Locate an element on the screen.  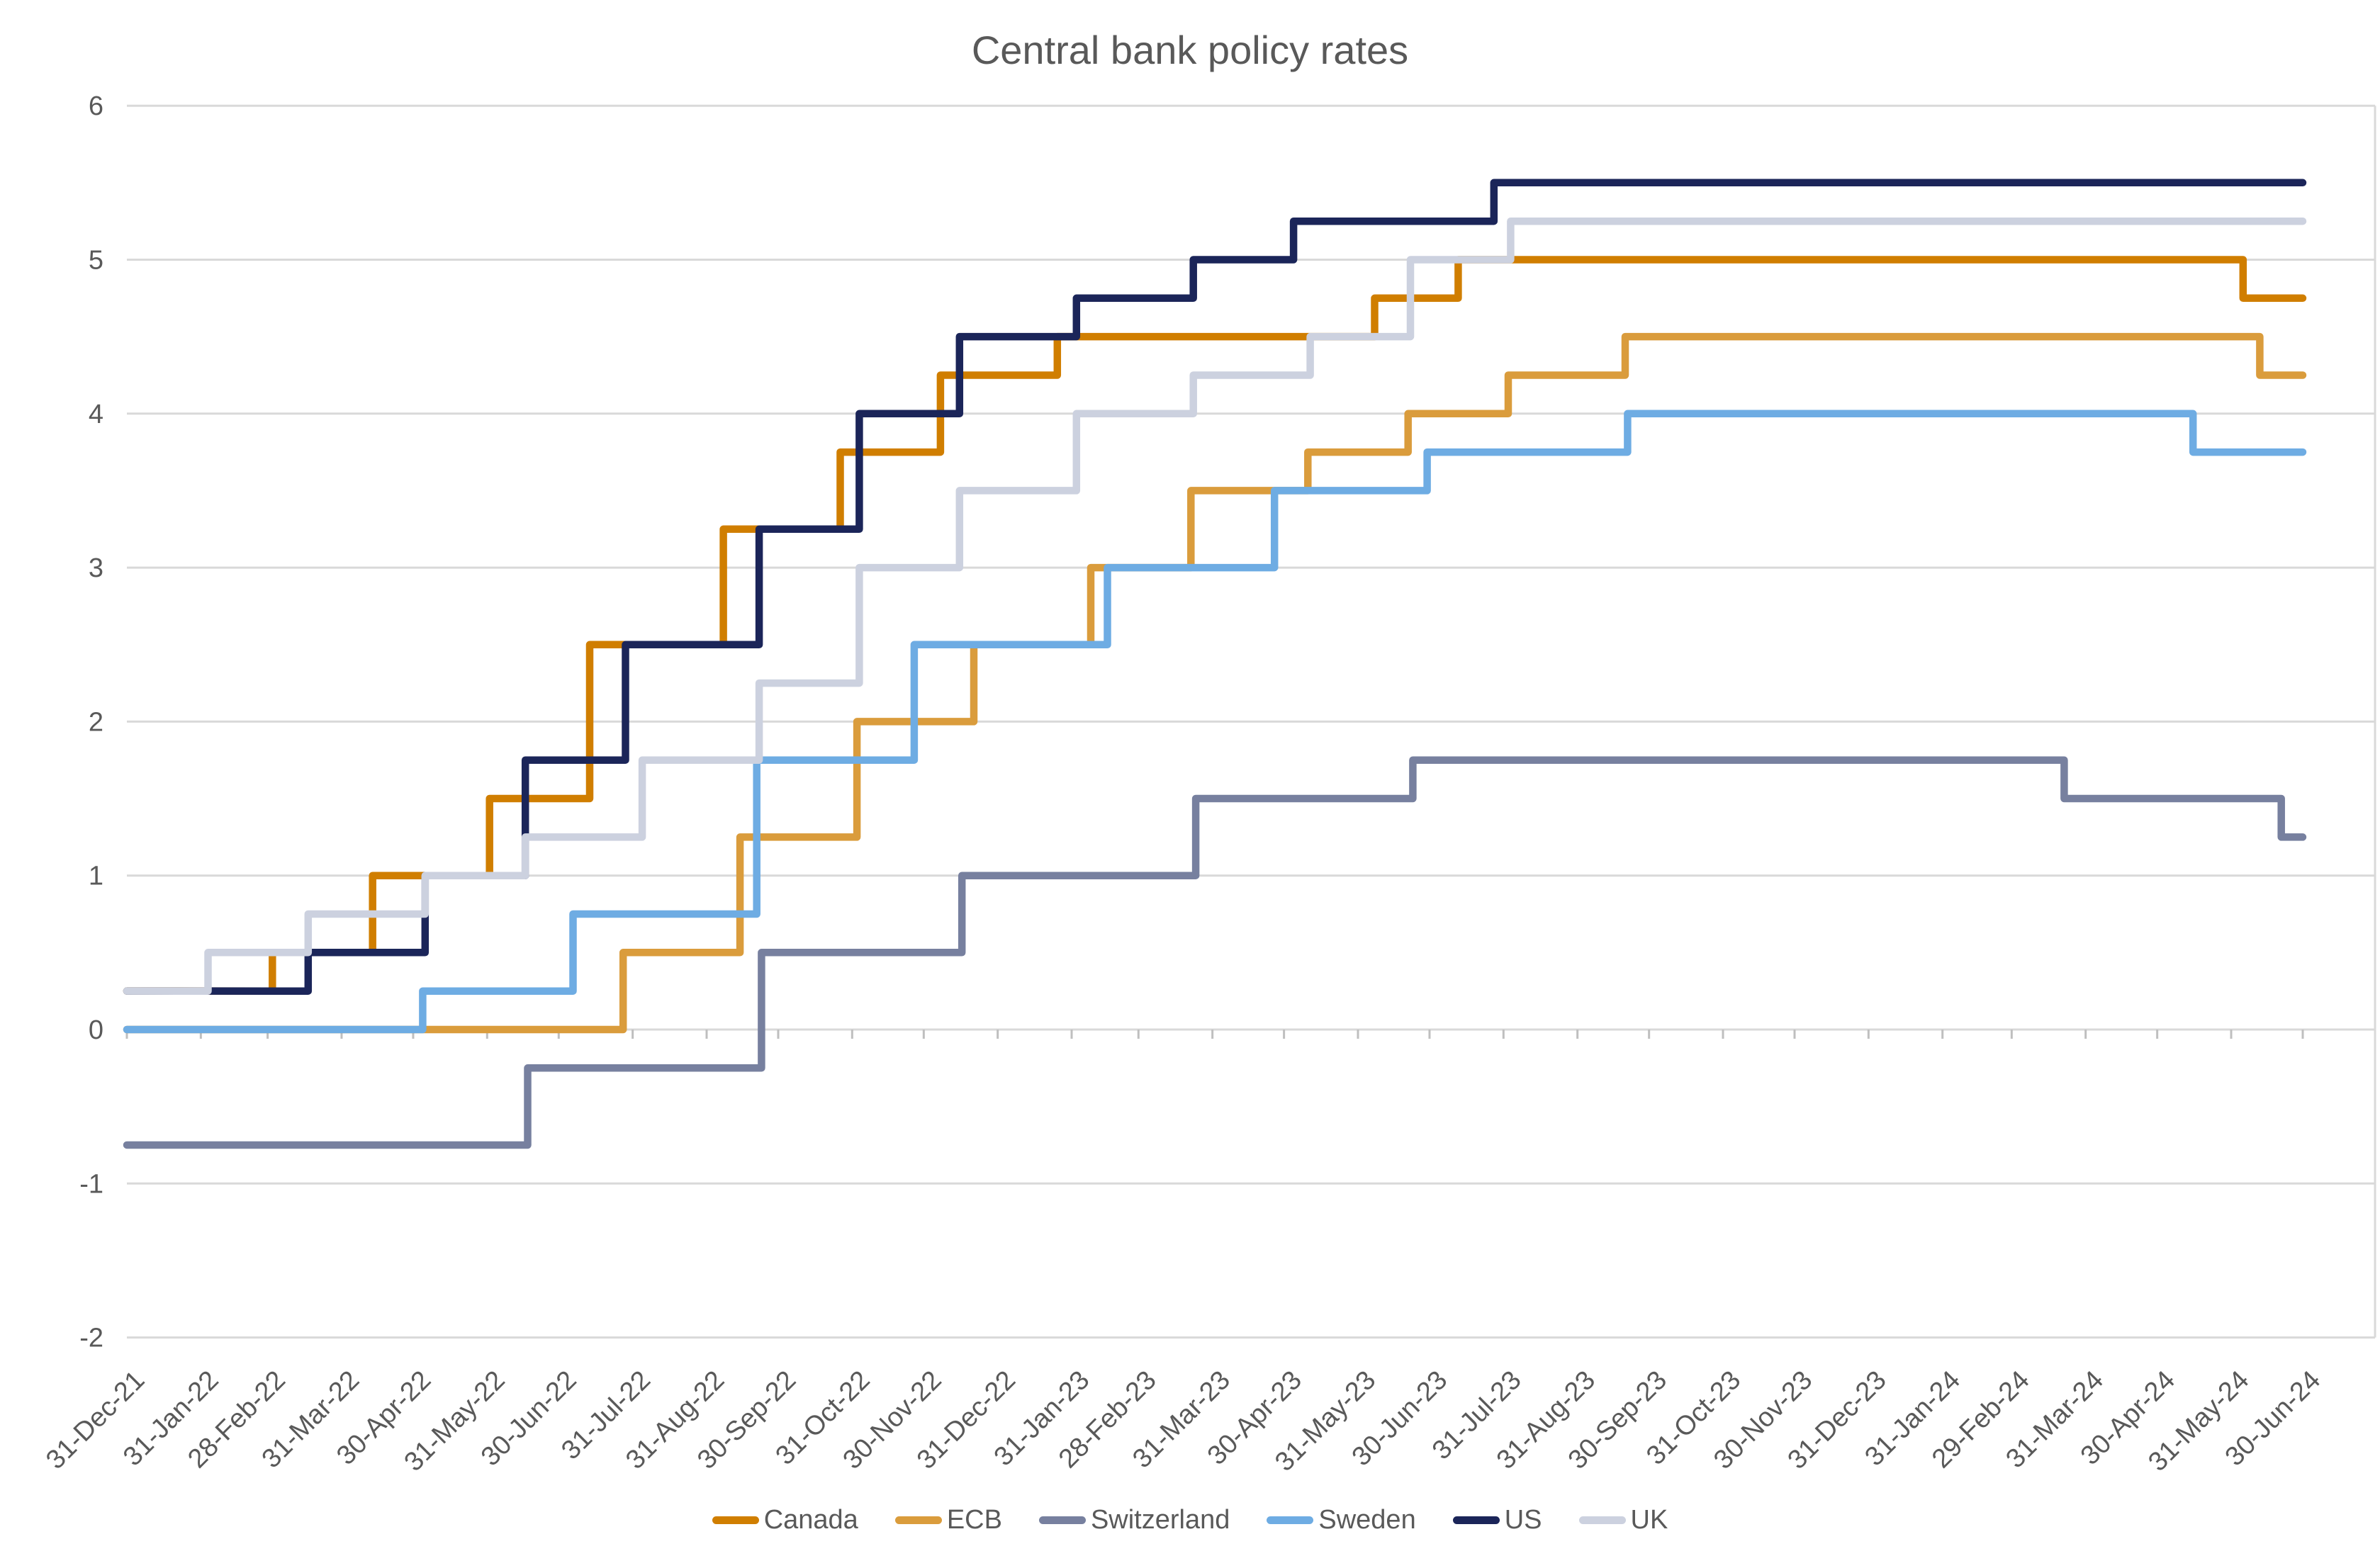
legend-swatch-ecb is located at coordinates (918, 1520).